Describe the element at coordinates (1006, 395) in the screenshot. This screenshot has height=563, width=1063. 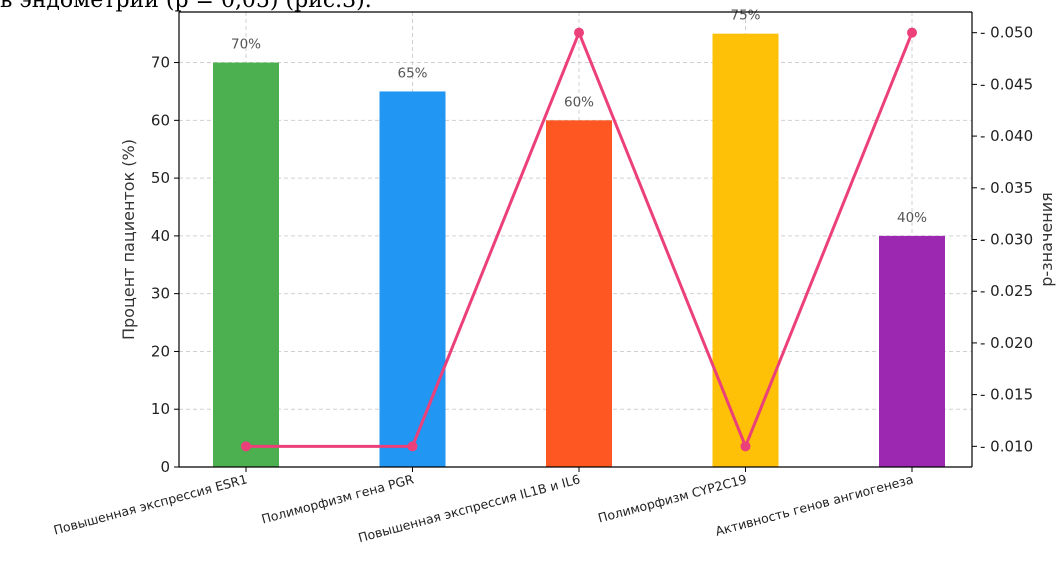
I see `right-tick-label-1: - 0.015` at that location.